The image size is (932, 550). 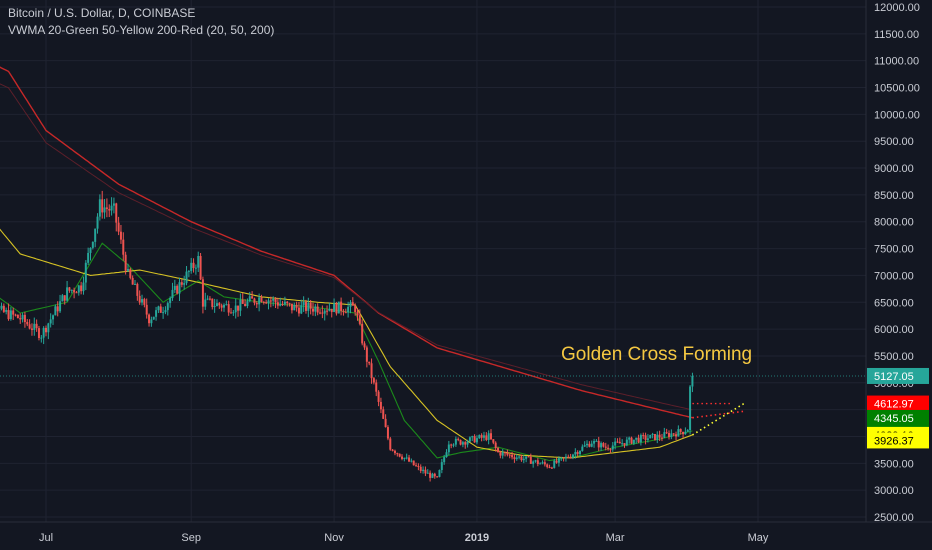 What do you see at coordinates (718, 414) in the screenshot?
I see `vwma-200-projection` at bounding box center [718, 414].